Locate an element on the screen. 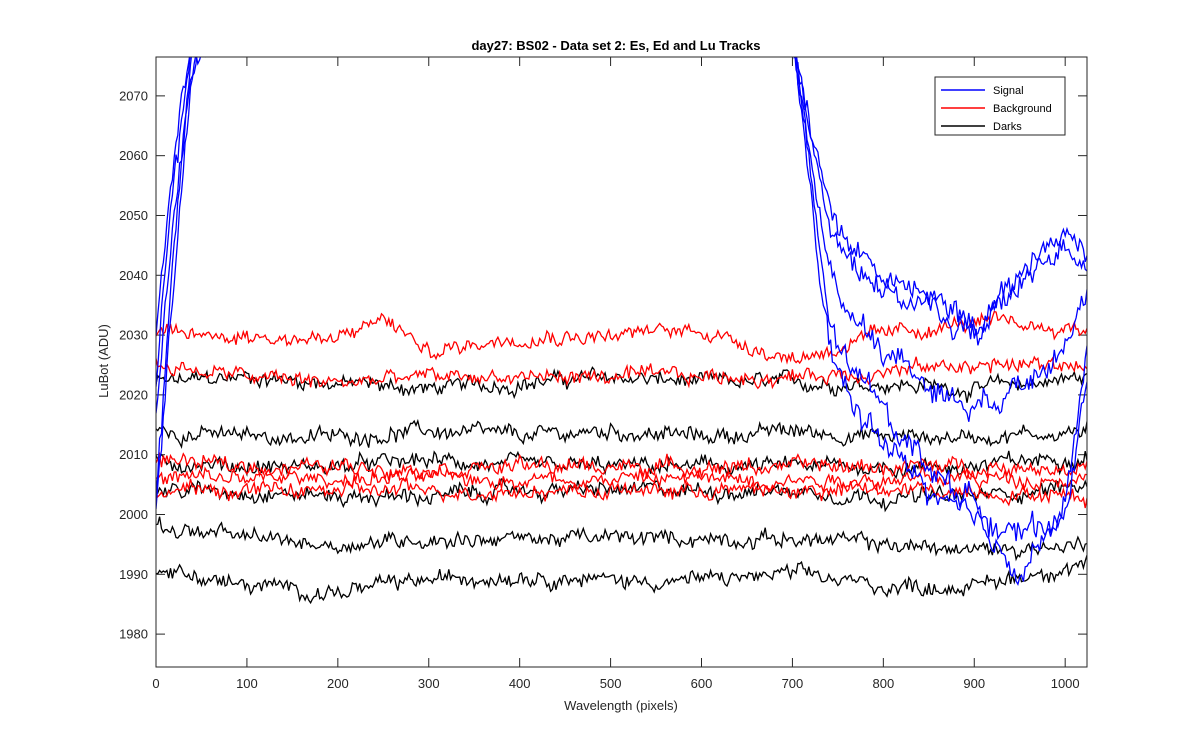 This screenshot has height=750, width=1200. legend: Signal Background Darks is located at coordinates (1000, 106).